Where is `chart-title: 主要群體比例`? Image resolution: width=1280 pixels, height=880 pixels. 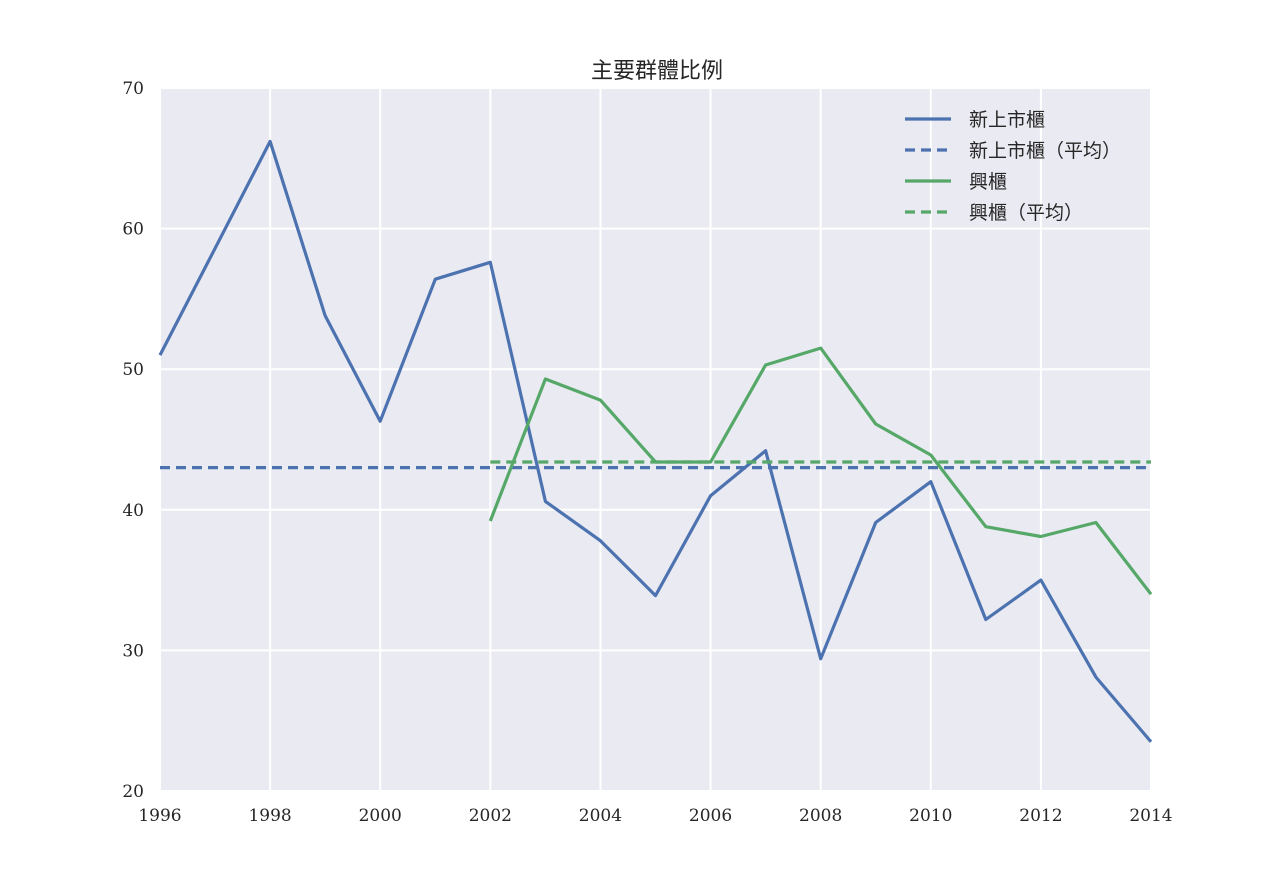 chart-title: 主要群體比例 is located at coordinates (657, 71).